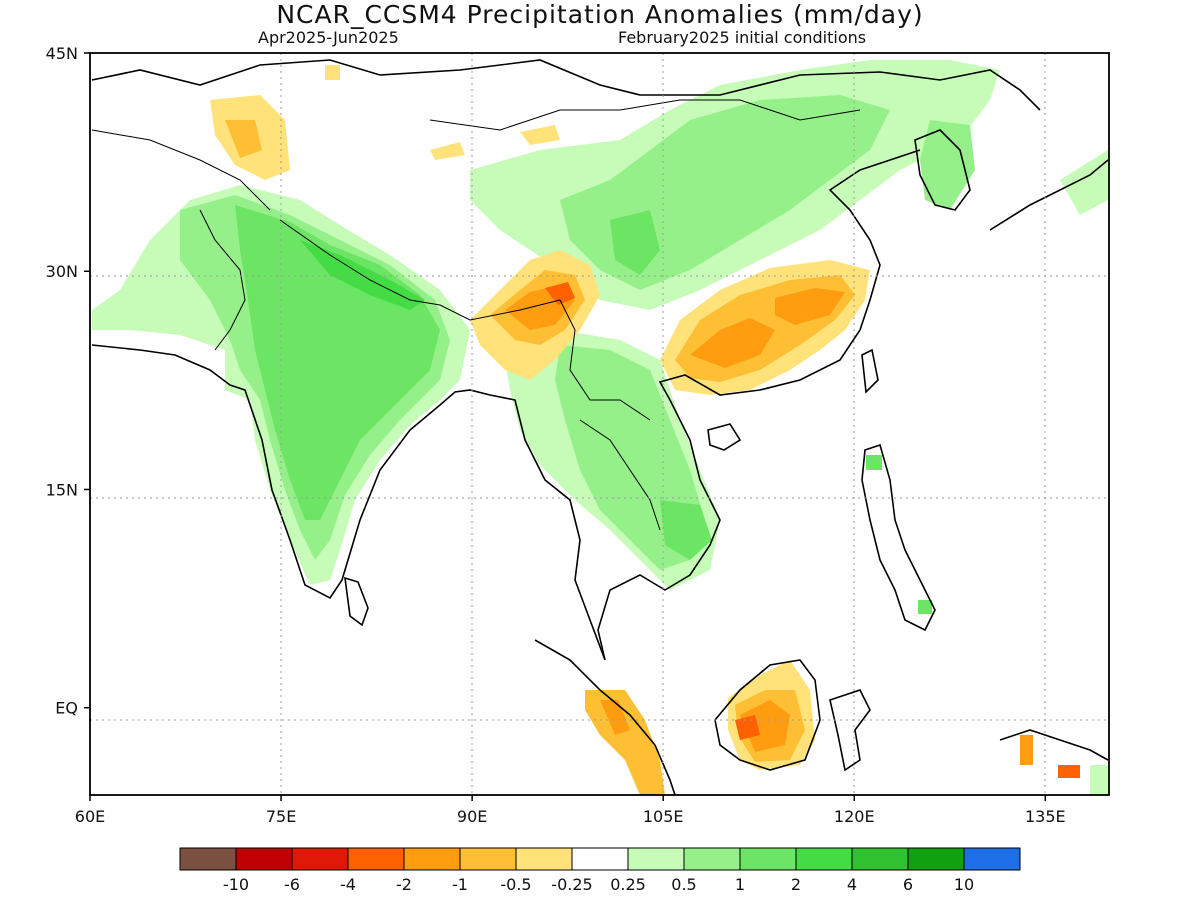 Image resolution: width=1200 pixels, height=900 pixels. What do you see at coordinates (566, 85) in the screenshot?
I see `coastline-north` at bounding box center [566, 85].